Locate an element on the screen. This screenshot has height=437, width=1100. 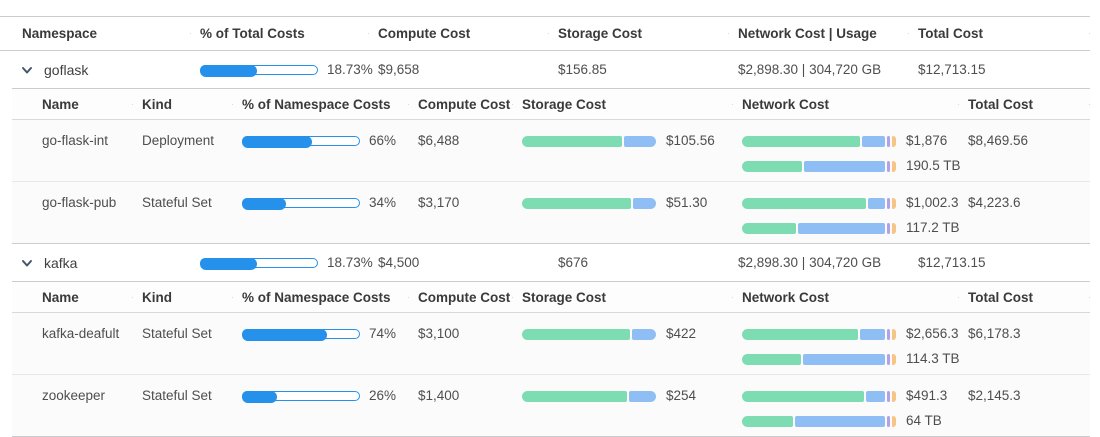
storage-stacked-bar is located at coordinates (589, 141).